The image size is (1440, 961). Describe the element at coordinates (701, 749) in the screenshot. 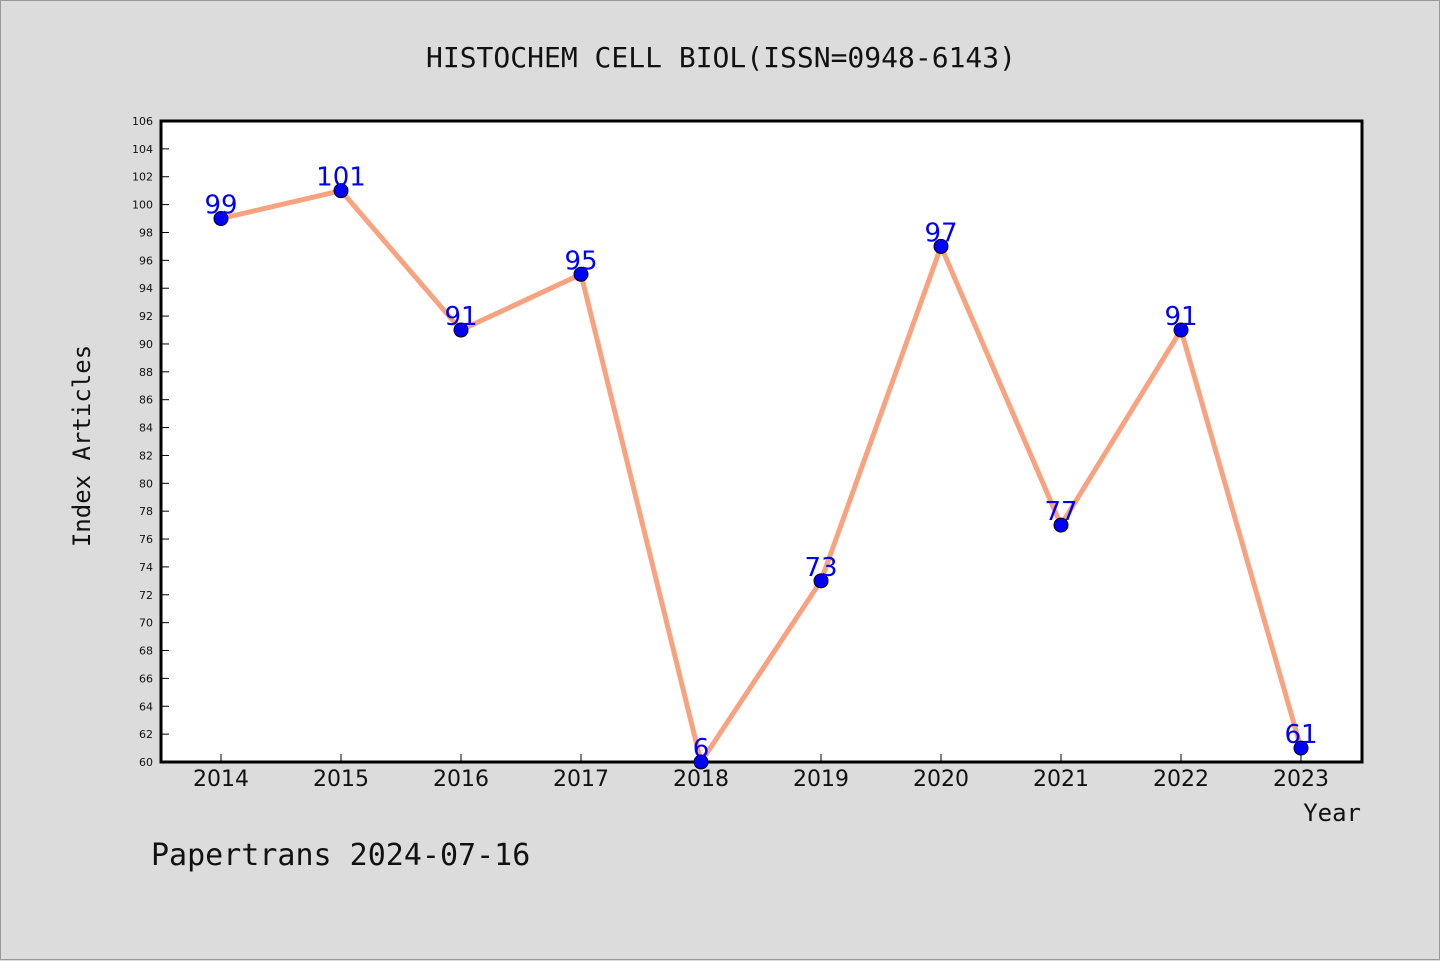

I see `data-label: 6` at that location.